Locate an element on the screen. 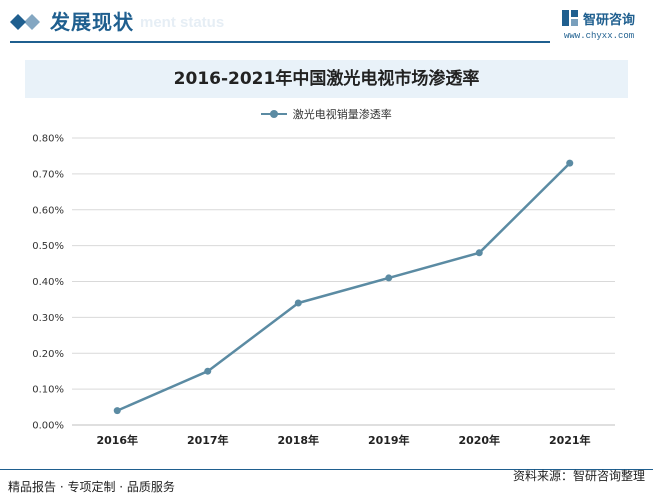 The image size is (653, 501). legend-entry: 激光电视销量渗透率 is located at coordinates (342, 114).